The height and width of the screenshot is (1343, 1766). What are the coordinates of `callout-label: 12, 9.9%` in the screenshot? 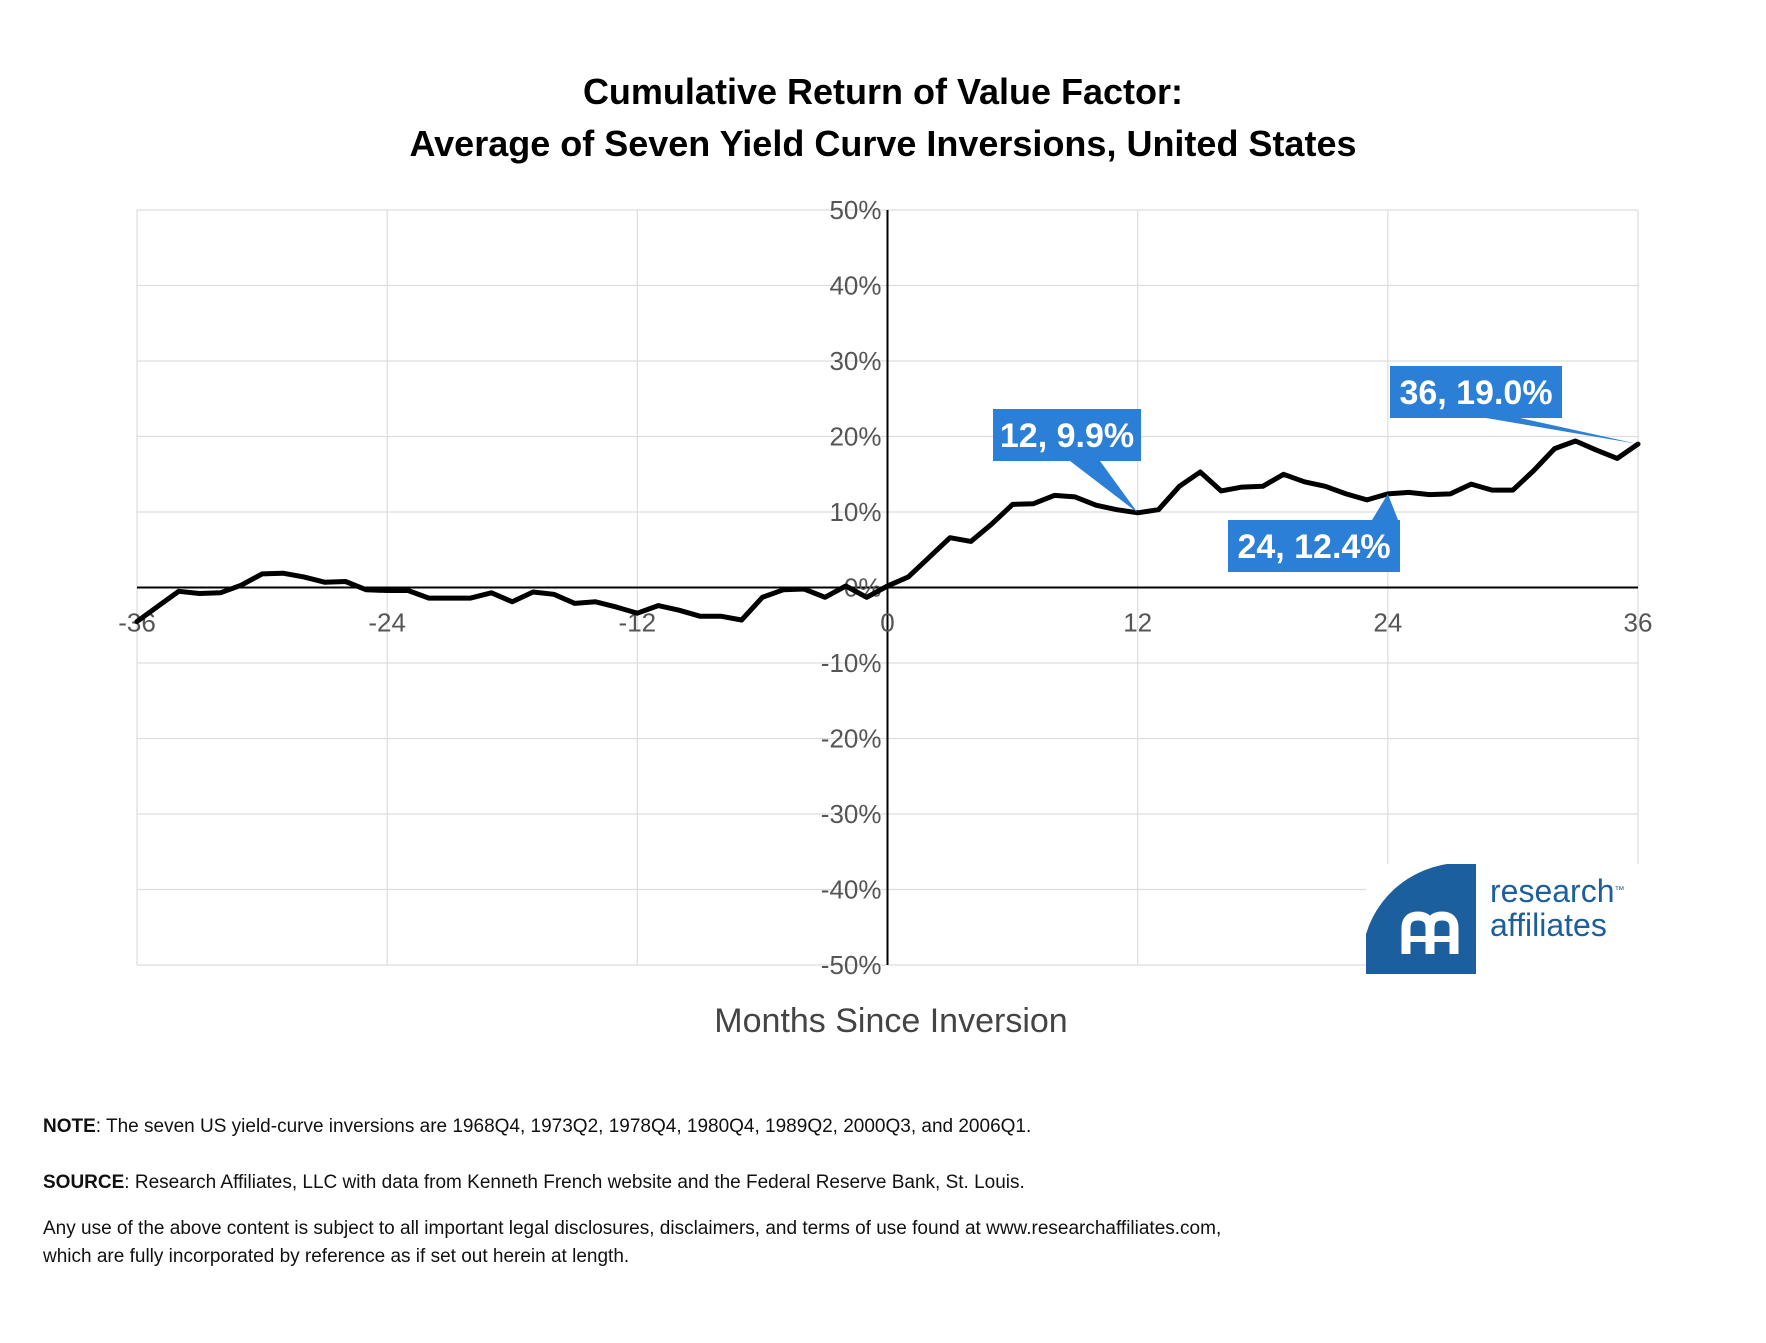 It's located at (1067, 436).